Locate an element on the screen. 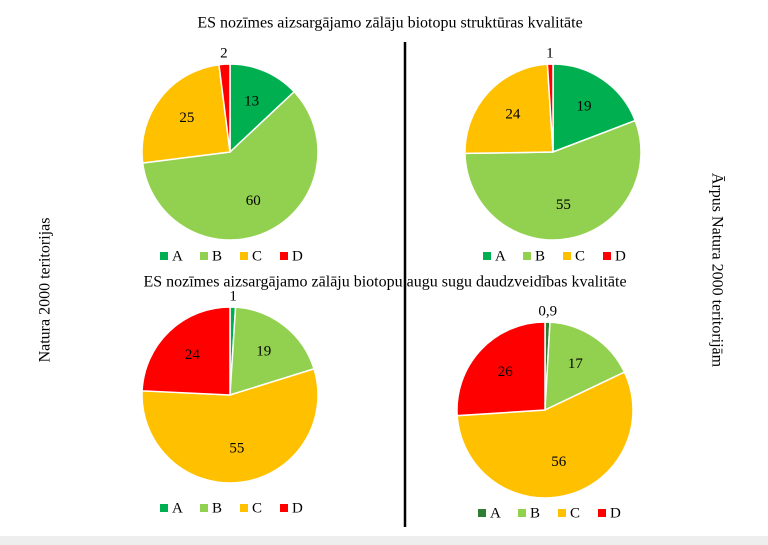 This screenshot has width=768, height=545. data-label: 0,9 is located at coordinates (547, 311).